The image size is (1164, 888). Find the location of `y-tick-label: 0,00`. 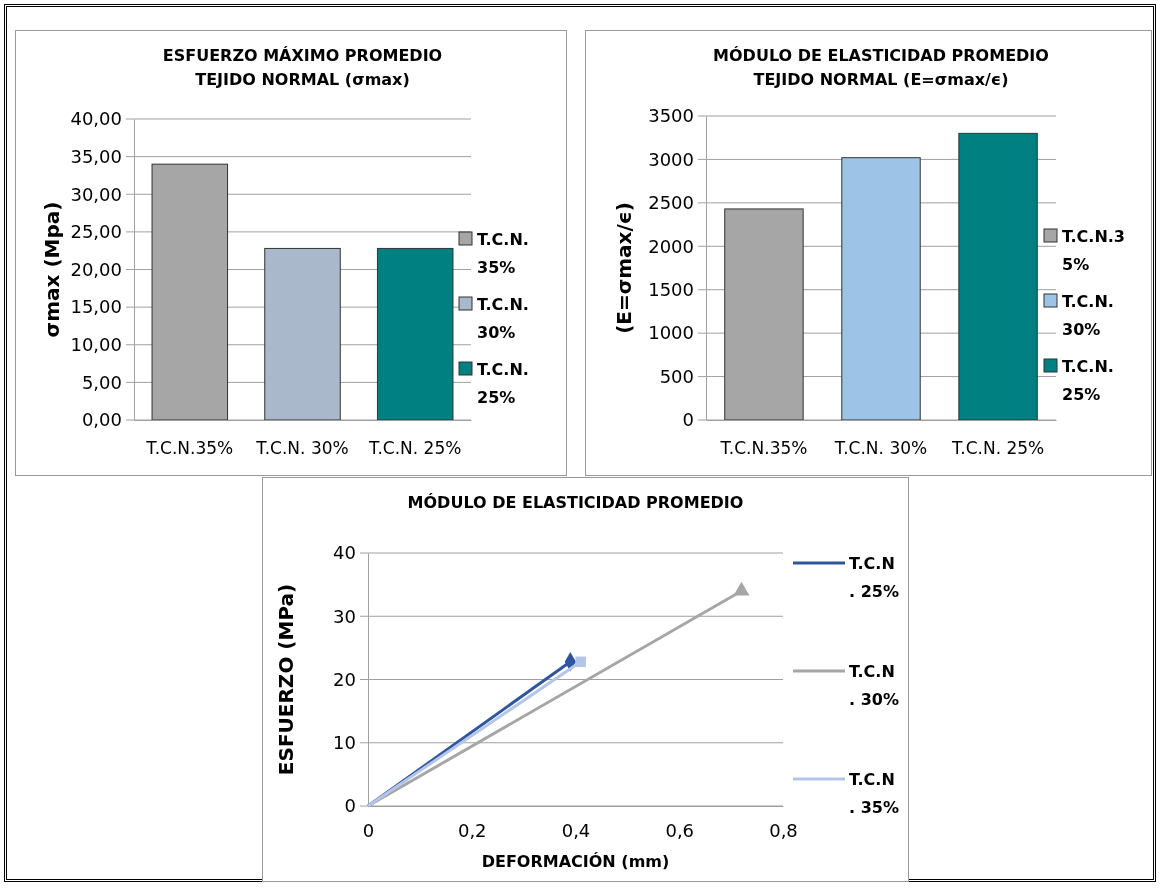

y-tick-label: 0,00 is located at coordinates (101, 420).